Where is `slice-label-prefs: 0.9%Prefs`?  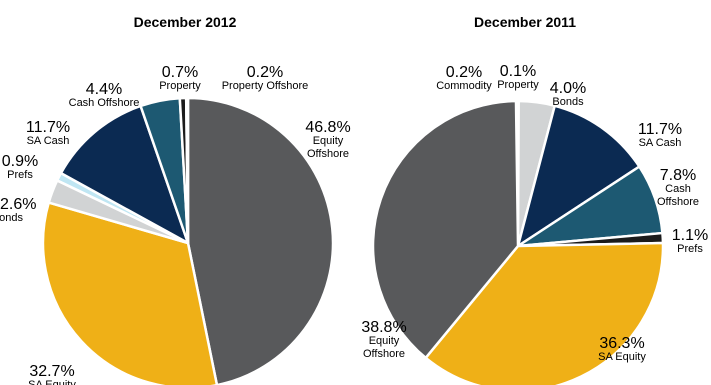 slice-label-prefs: 0.9%Prefs is located at coordinates (20, 167).